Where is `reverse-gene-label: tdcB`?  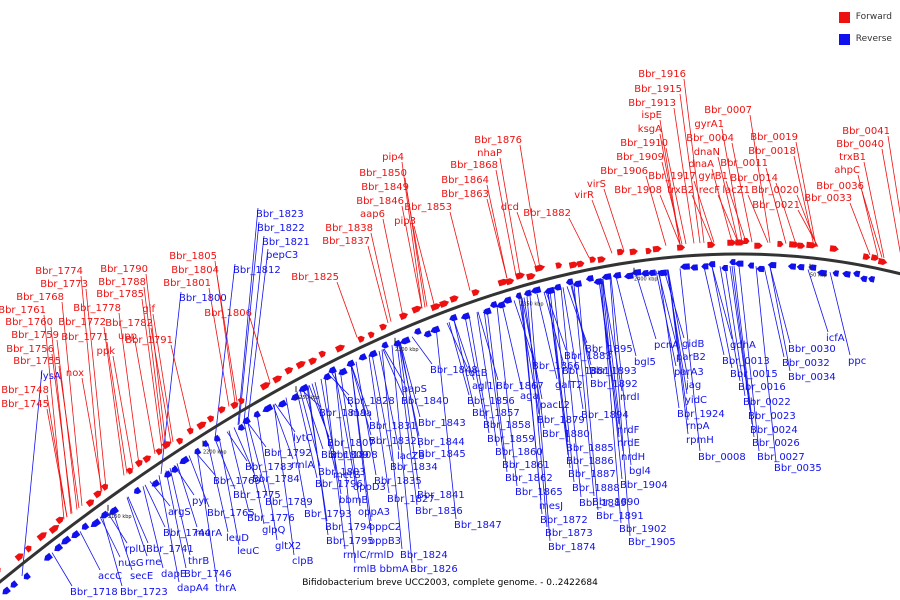
reverse-gene-label: tdcB is located at coordinates (476, 373).